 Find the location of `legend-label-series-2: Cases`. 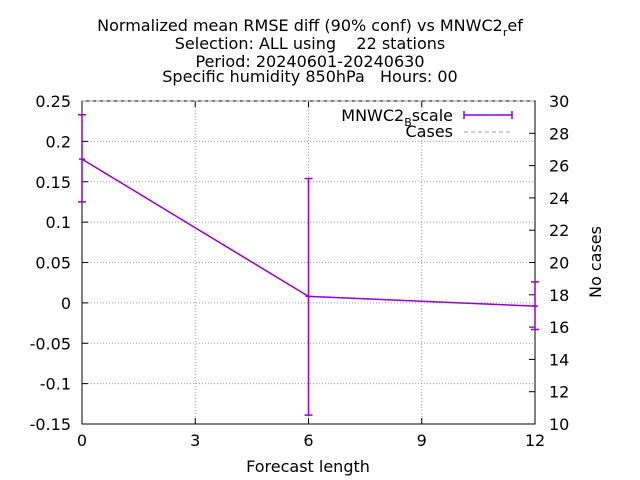

legend-label-series-2: Cases is located at coordinates (430, 131).